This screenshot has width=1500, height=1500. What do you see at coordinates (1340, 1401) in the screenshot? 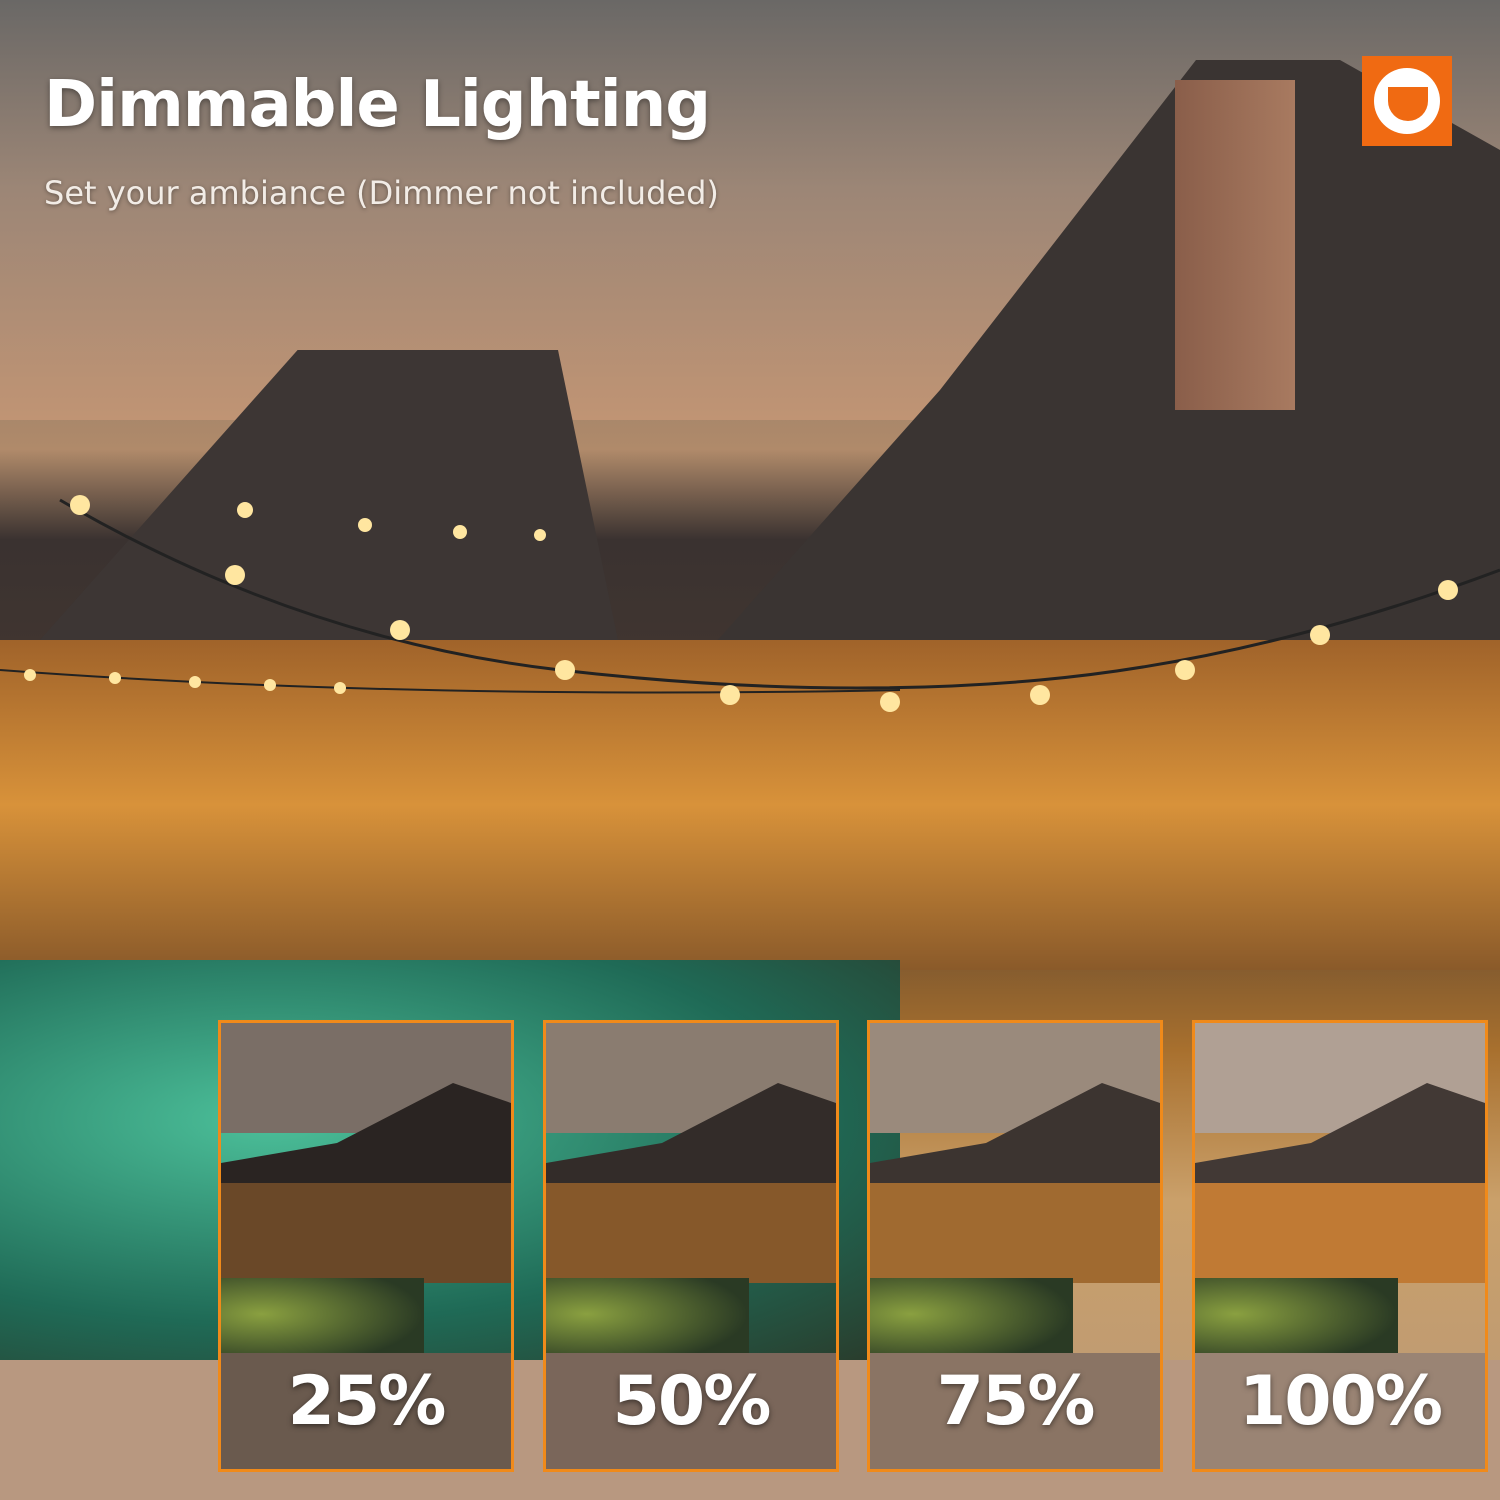
I see `brightness-label: 100%` at bounding box center [1340, 1401].